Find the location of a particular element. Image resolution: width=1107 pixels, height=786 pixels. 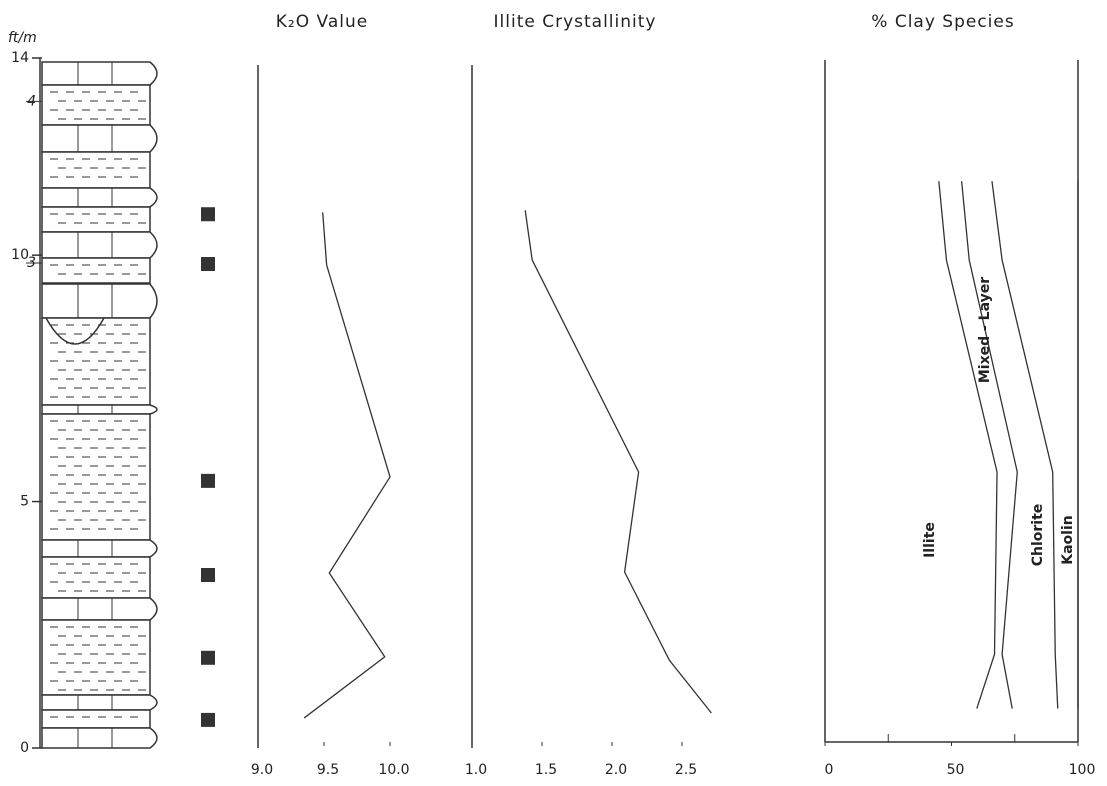

depth-tick-label: 5 is located at coordinates (24, 502).